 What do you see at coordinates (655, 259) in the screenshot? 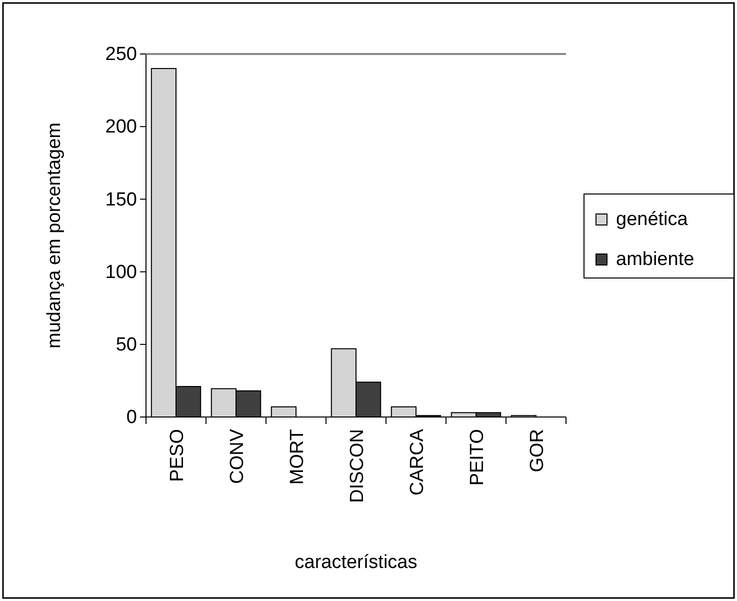
I see `legend-label: ambiente` at bounding box center [655, 259].